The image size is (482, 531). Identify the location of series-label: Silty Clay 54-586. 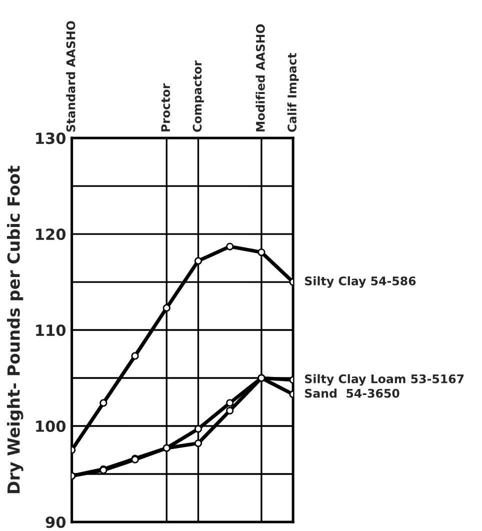
(360, 282).